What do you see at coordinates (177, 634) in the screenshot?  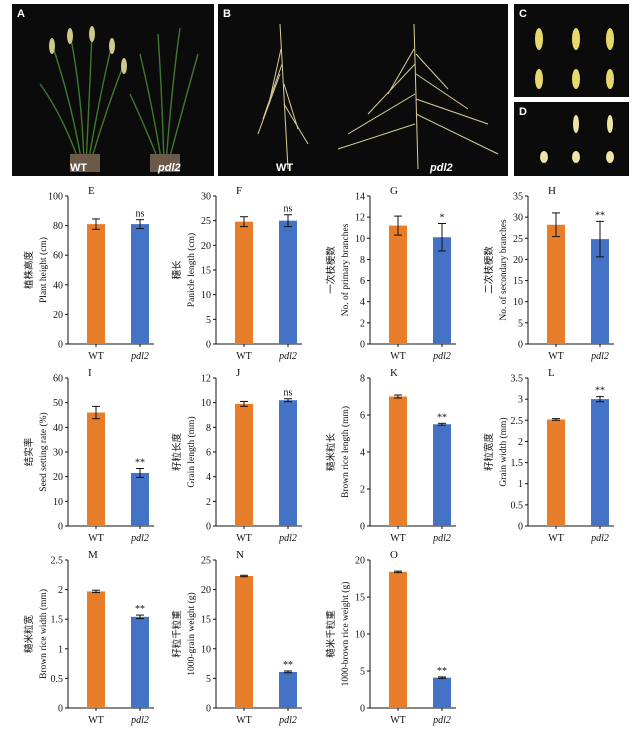 I see `y-axis-label-cn: 籽粒千粒重` at bounding box center [177, 634].